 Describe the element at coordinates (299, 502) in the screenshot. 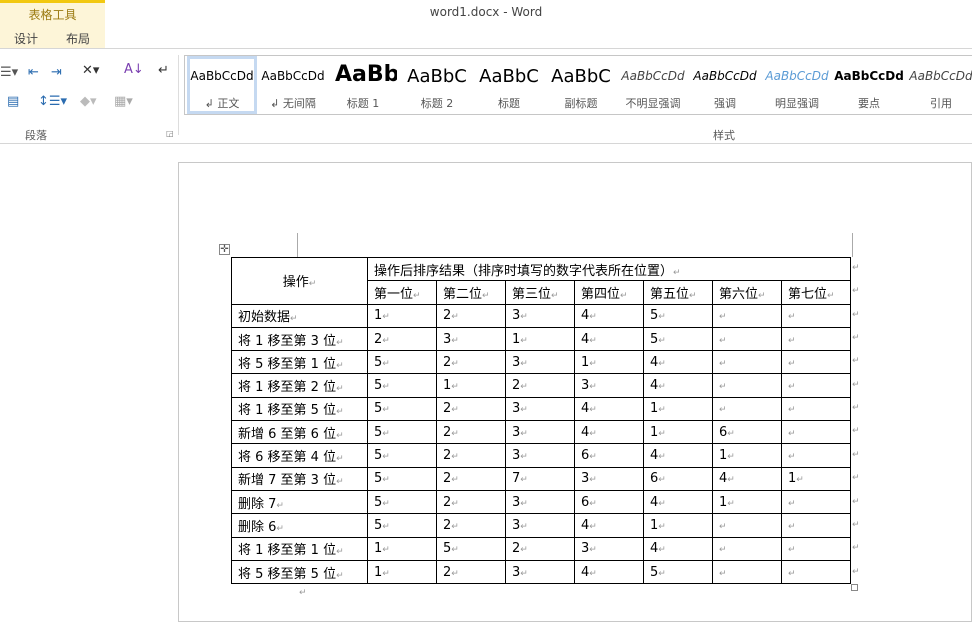

I see `operation-cell: 删除 7↵` at that location.